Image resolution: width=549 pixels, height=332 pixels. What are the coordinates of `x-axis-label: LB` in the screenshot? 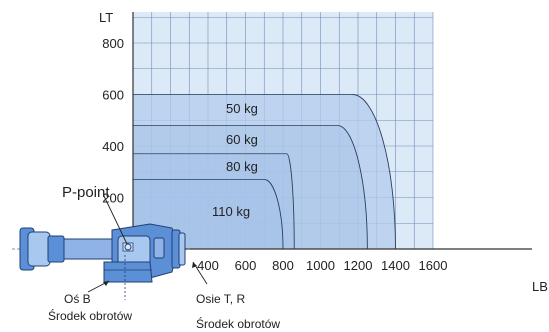 It's located at (540, 286).